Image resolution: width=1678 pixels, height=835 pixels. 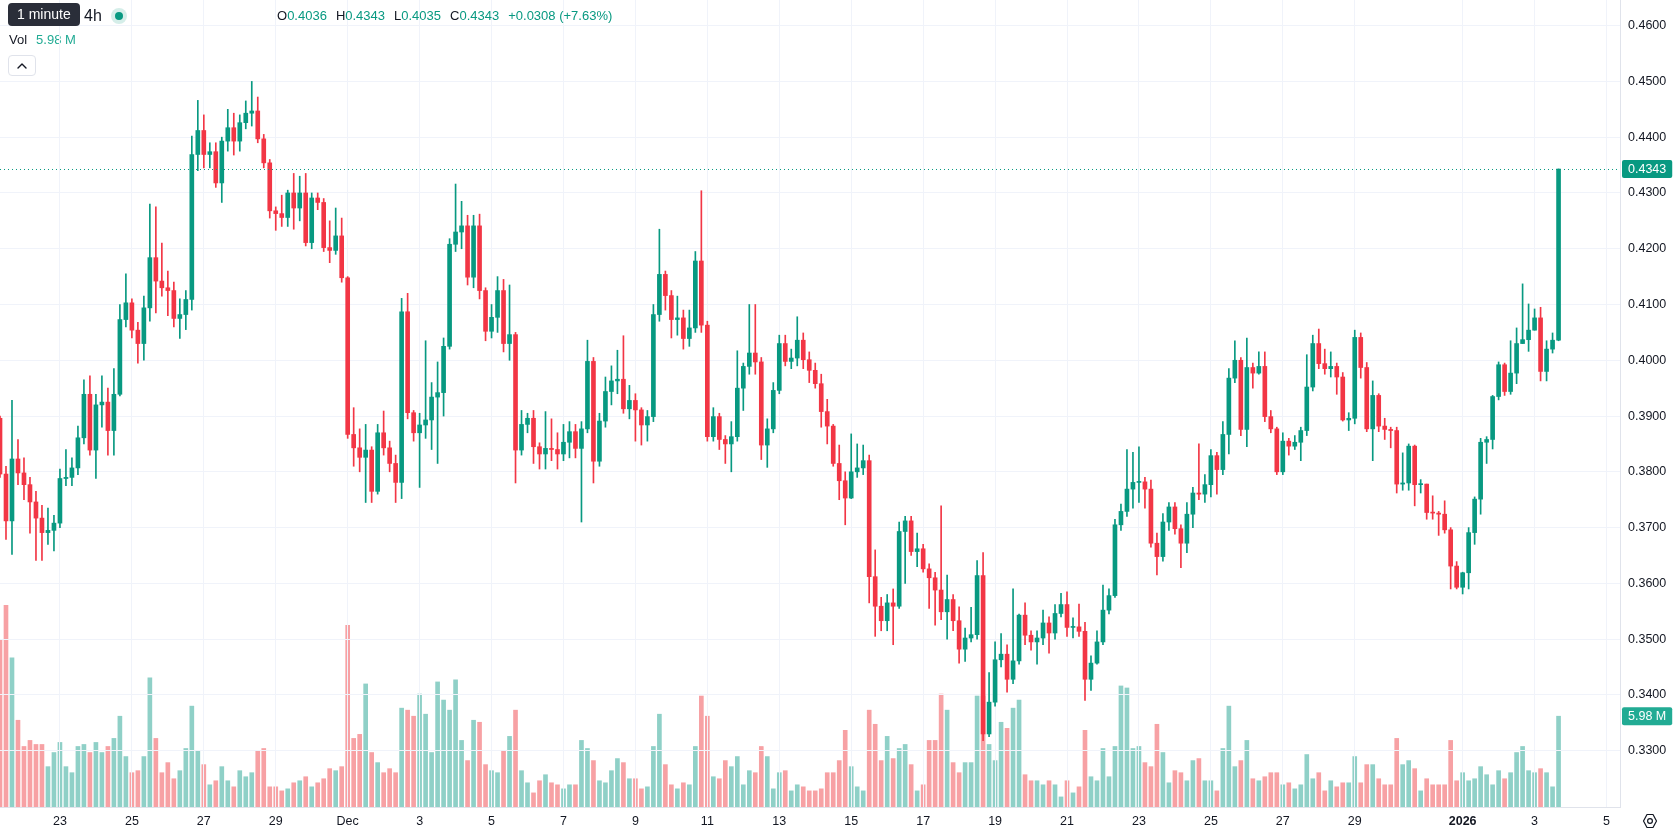 What do you see at coordinates (1647, 359) in the screenshot?
I see `y-tick-label: 0.4000` at bounding box center [1647, 359].